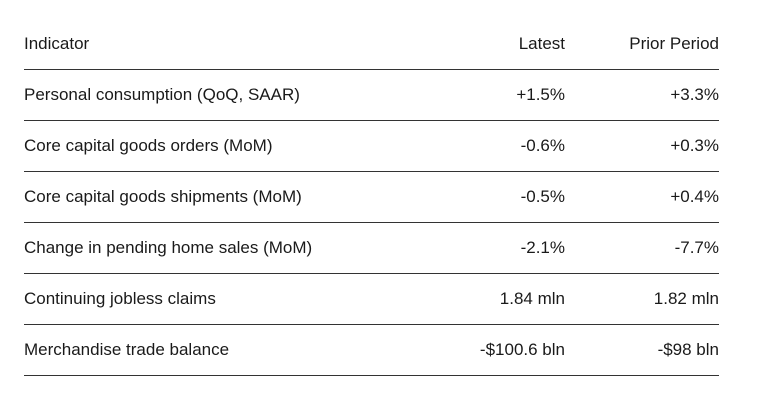 The width and height of the screenshot is (760, 401). I want to click on prior-cell: +0.3%, so click(642, 146).